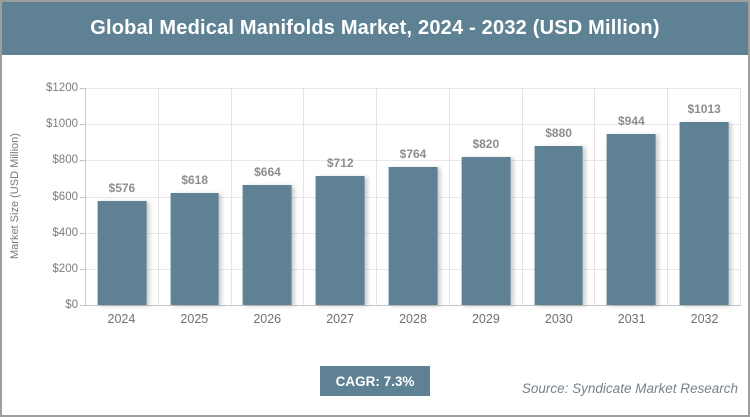  What do you see at coordinates (40, 196) in the screenshot?
I see `y-axis-ticks: $1200 $1000 $800 $600 $400 $200 $0` at bounding box center [40, 196].